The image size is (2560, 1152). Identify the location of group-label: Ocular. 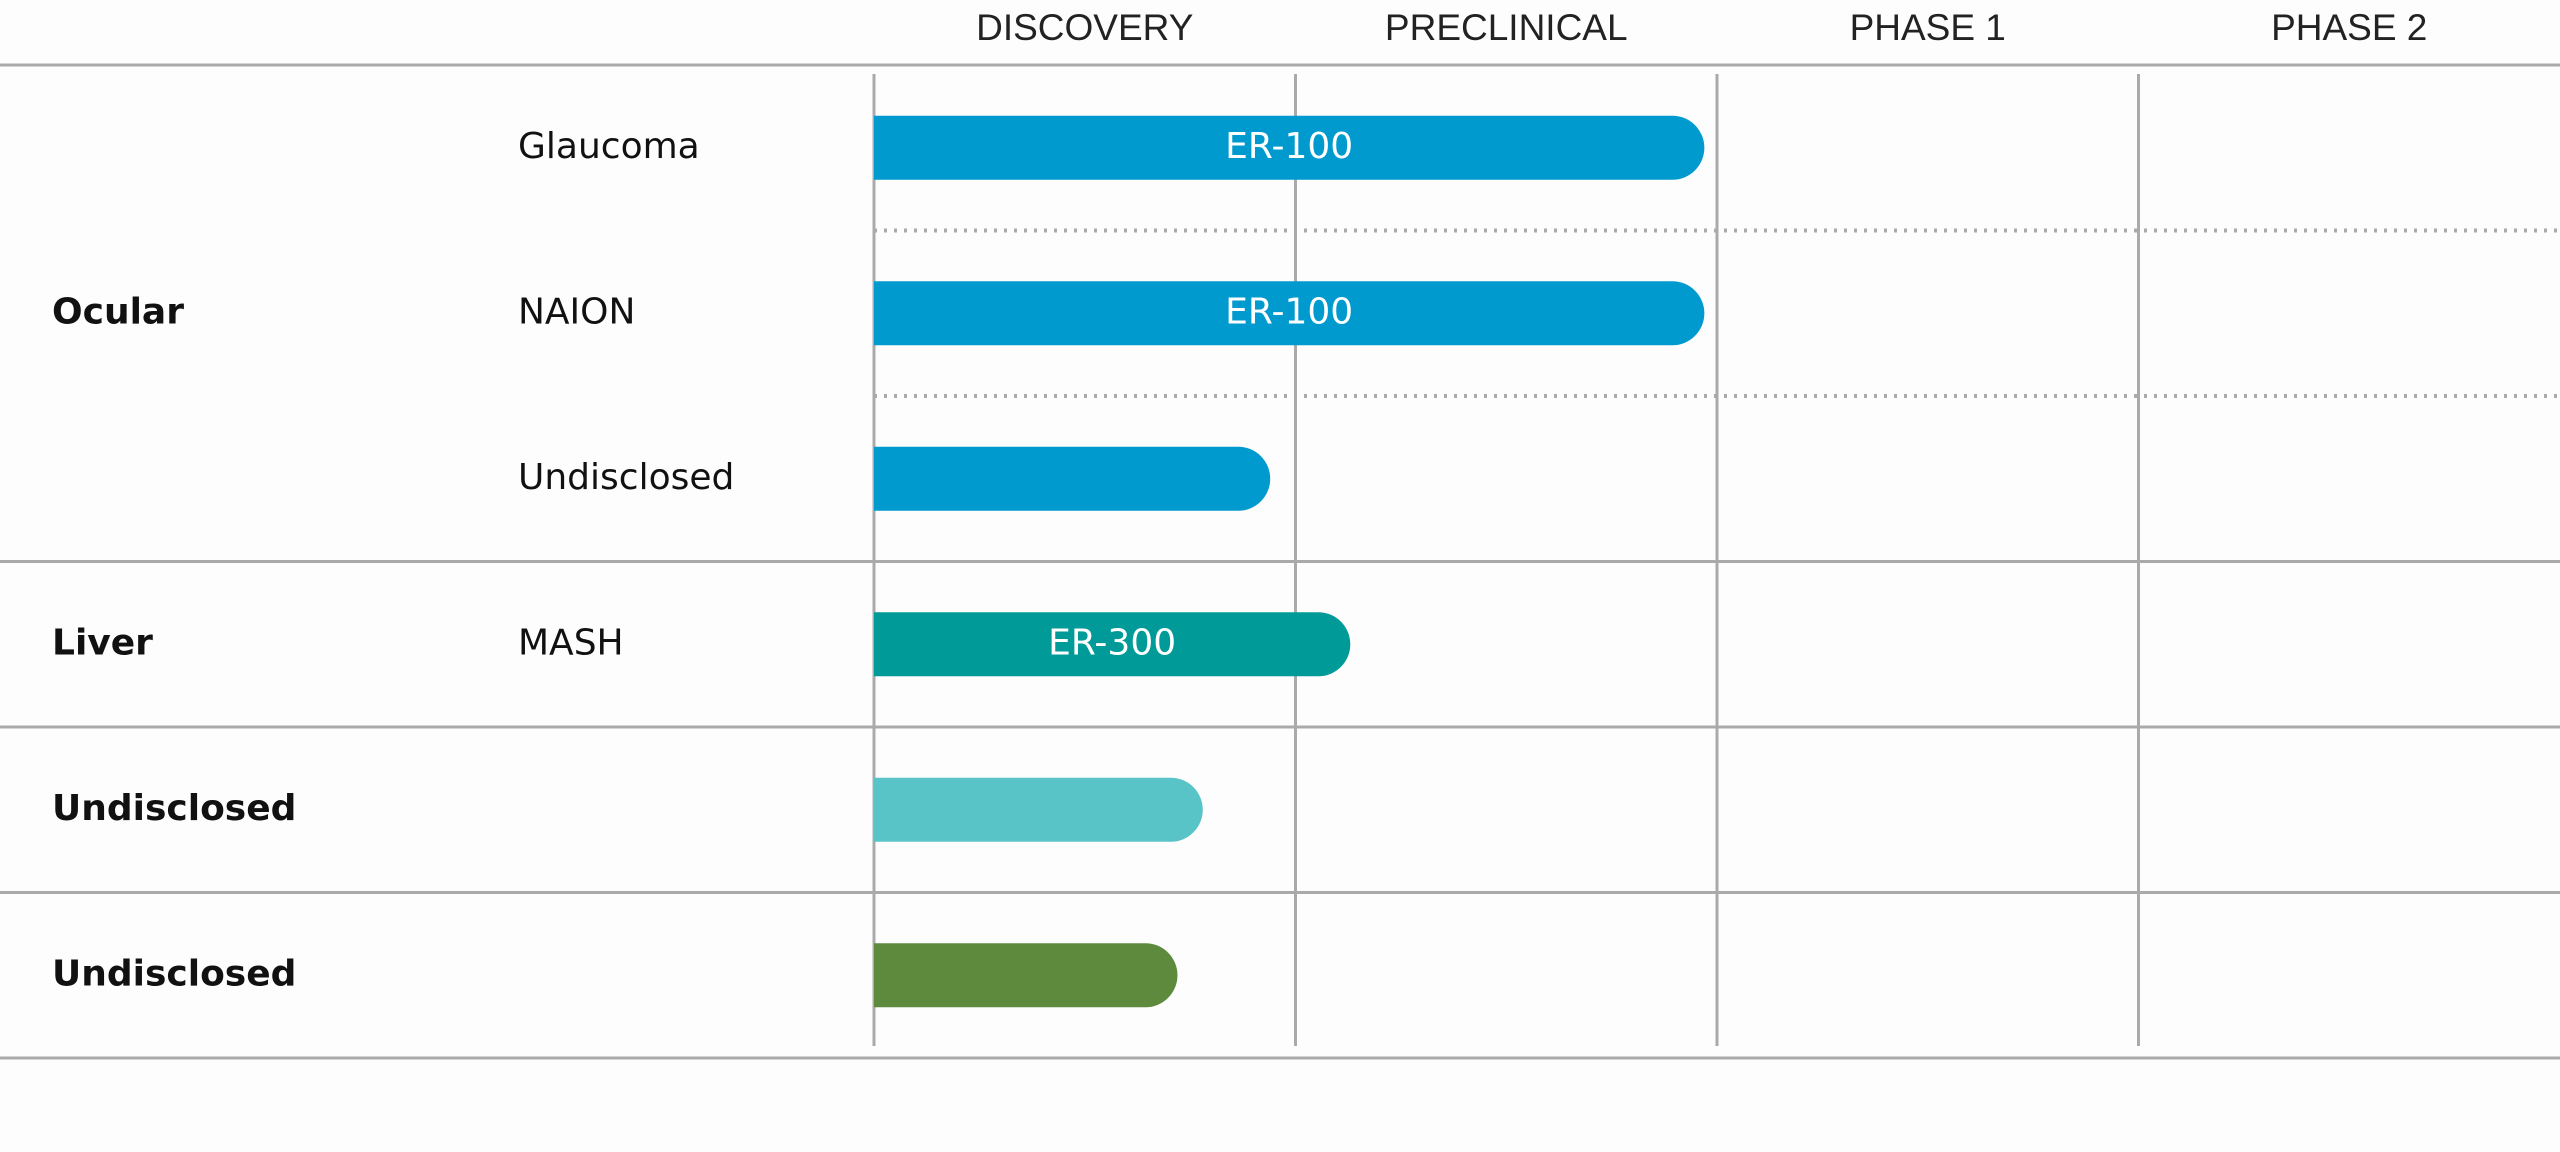
(118, 311).